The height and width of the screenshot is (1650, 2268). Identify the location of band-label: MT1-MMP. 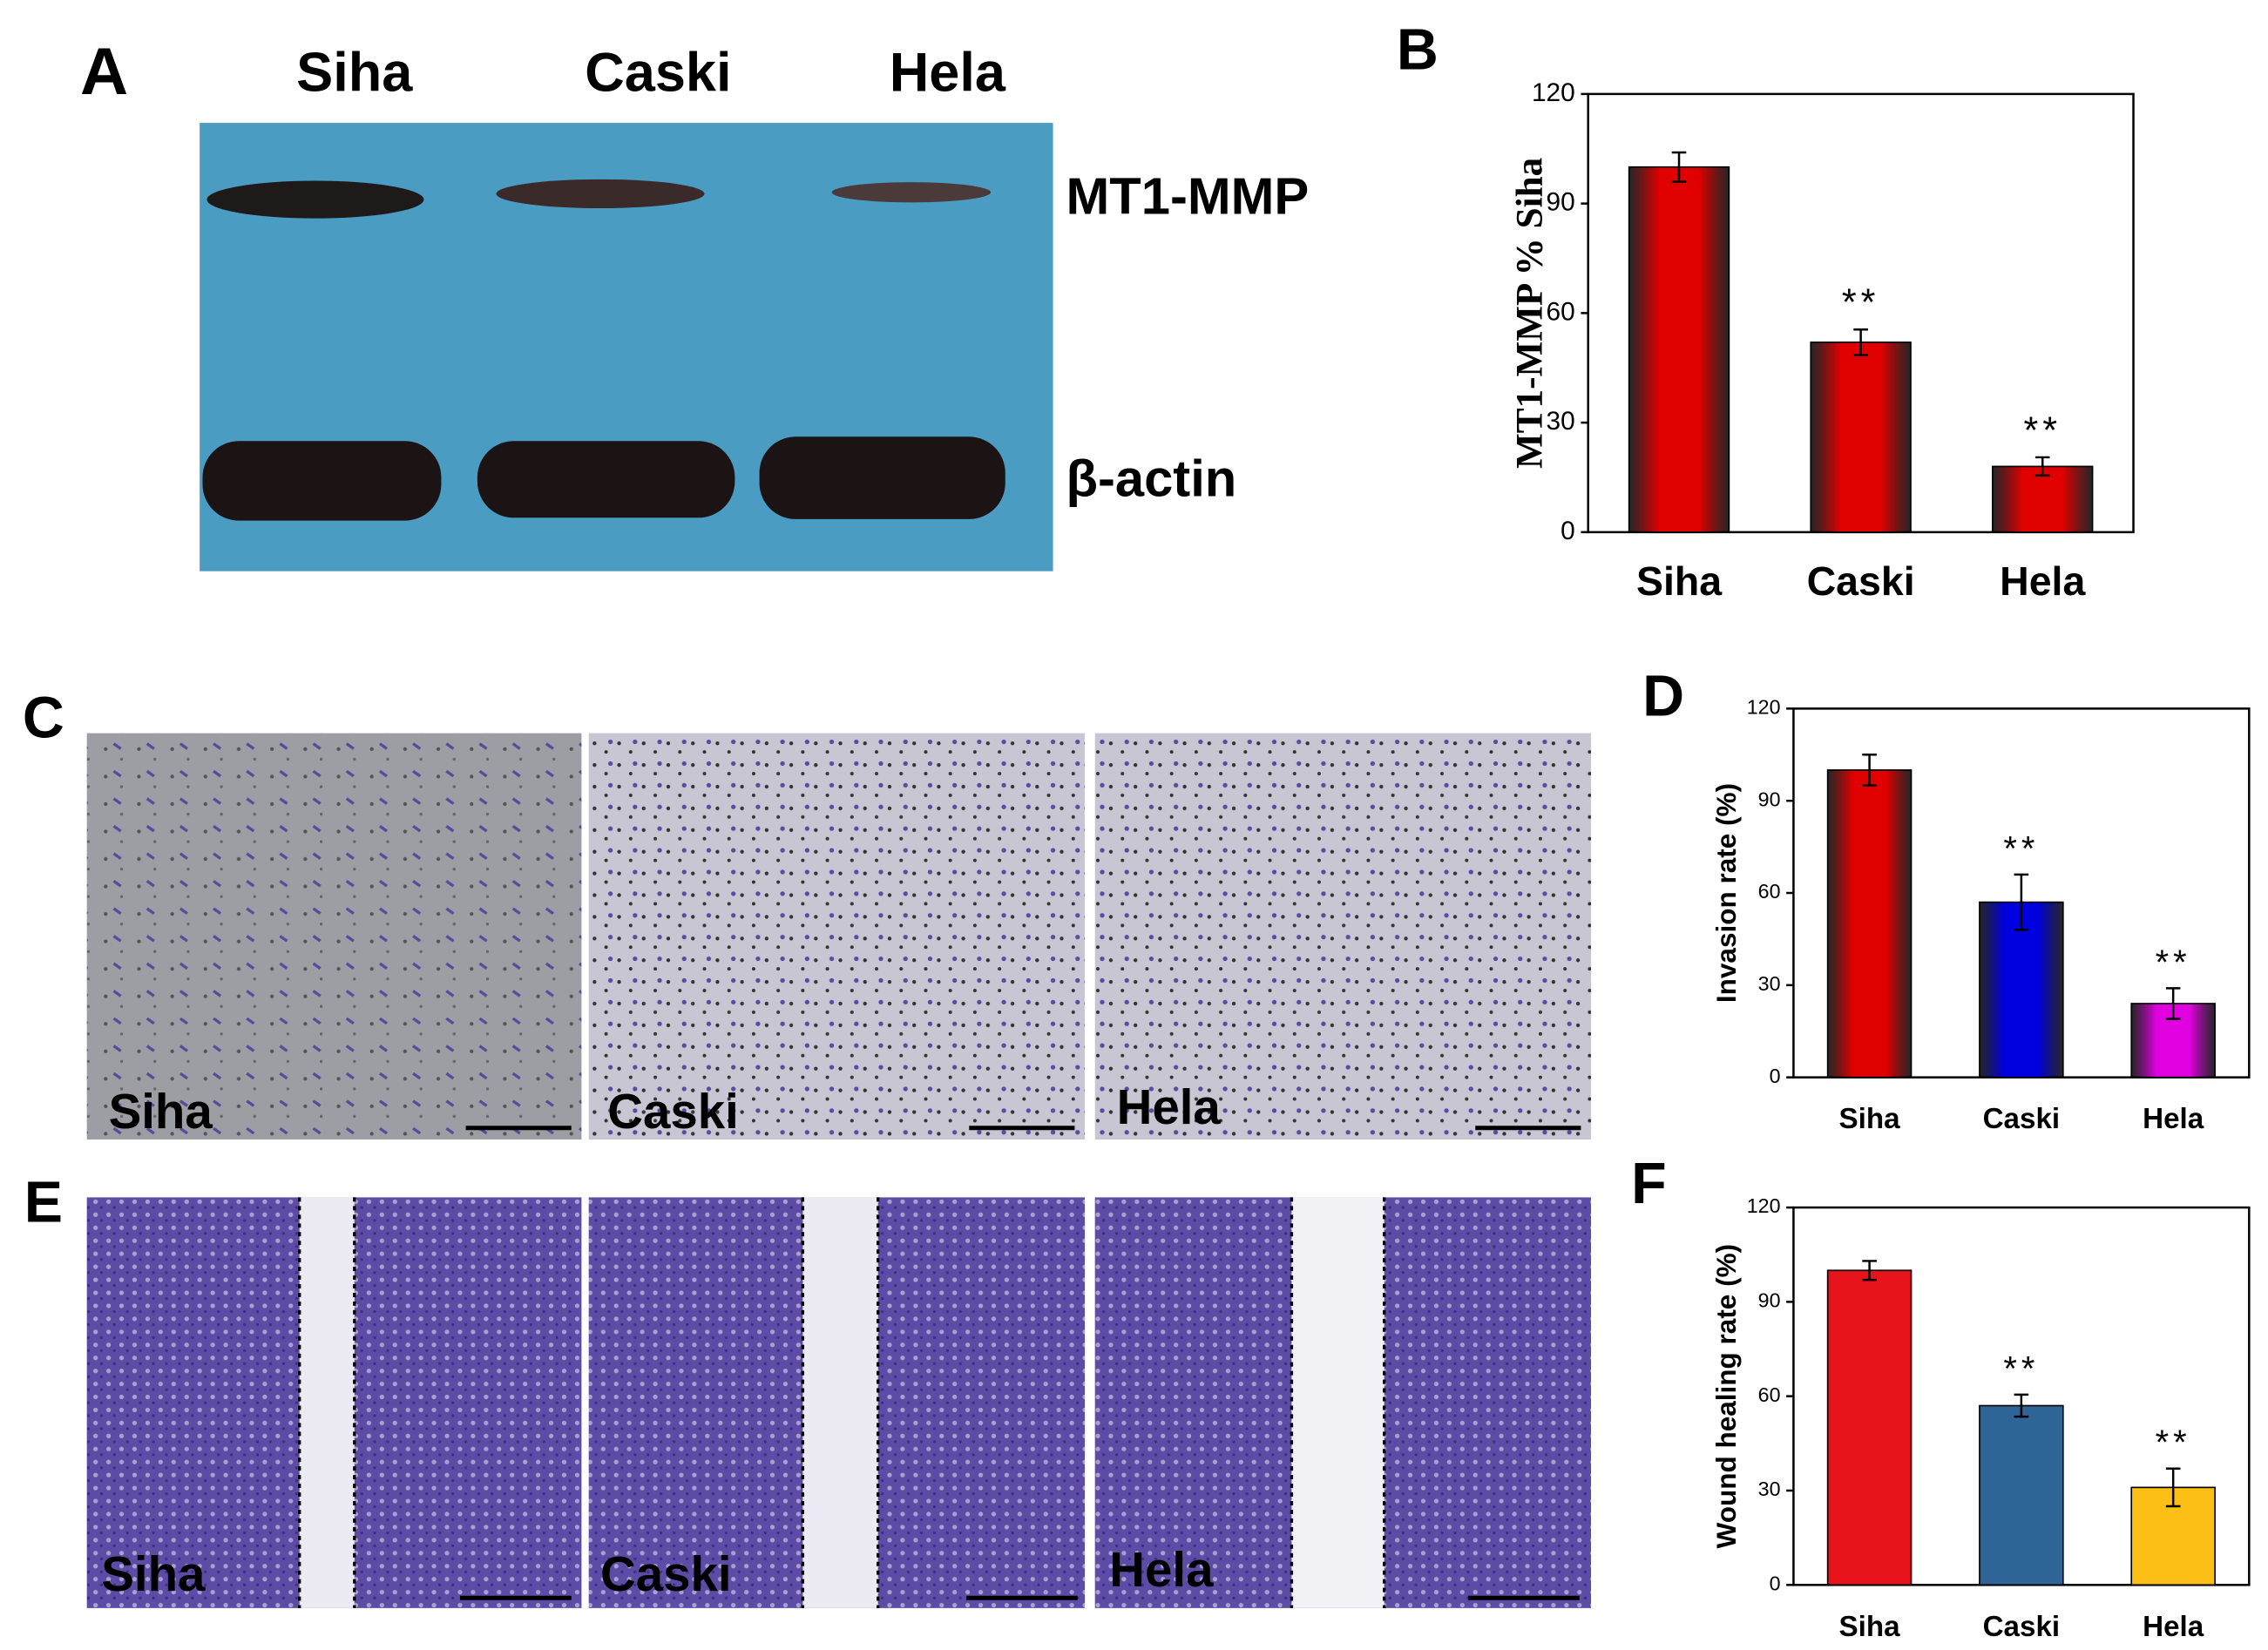
(1187, 196).